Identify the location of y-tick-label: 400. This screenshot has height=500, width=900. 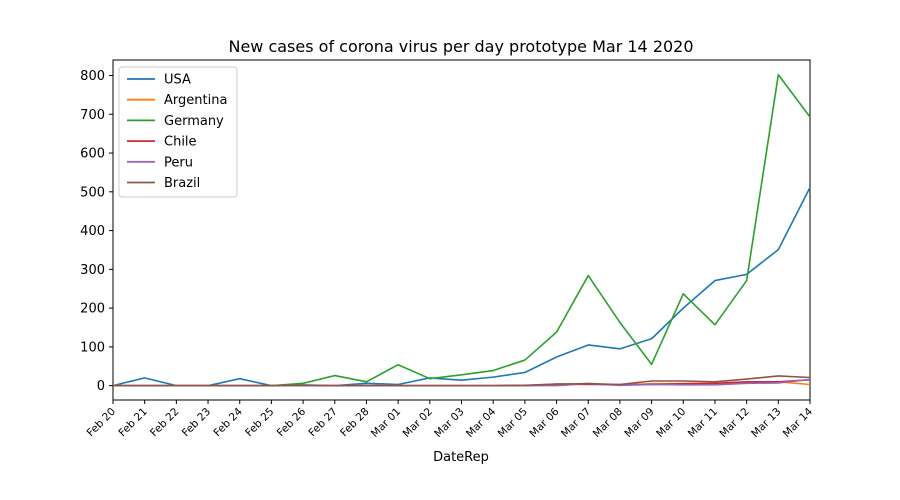
(92, 231).